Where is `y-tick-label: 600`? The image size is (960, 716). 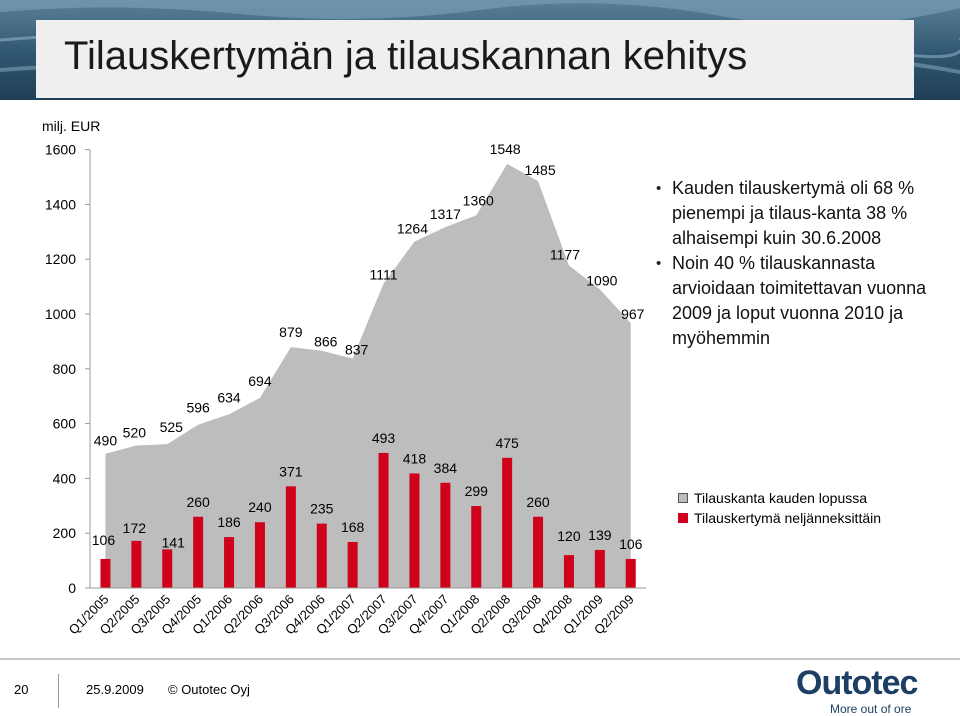 y-tick-label: 600 is located at coordinates (65, 424).